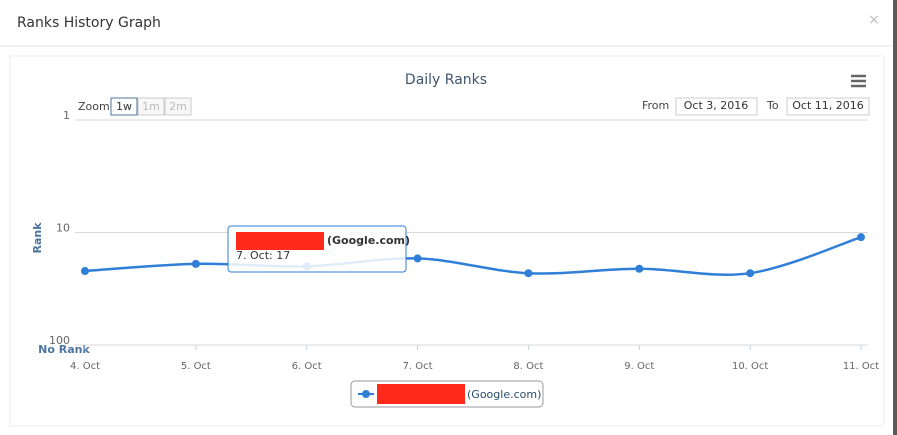  I want to click on y-tick-label: 1, so click(66, 115).